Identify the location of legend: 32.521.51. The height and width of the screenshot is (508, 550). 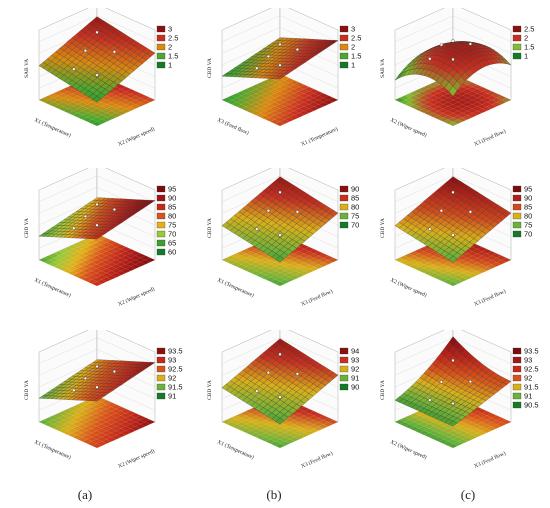
(167, 47).